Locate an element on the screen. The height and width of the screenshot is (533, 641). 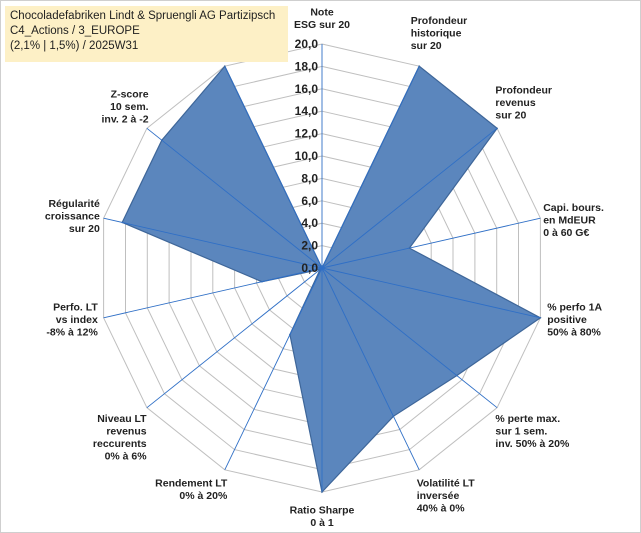
axis-label-line: 10 sem. is located at coordinates (129, 107).